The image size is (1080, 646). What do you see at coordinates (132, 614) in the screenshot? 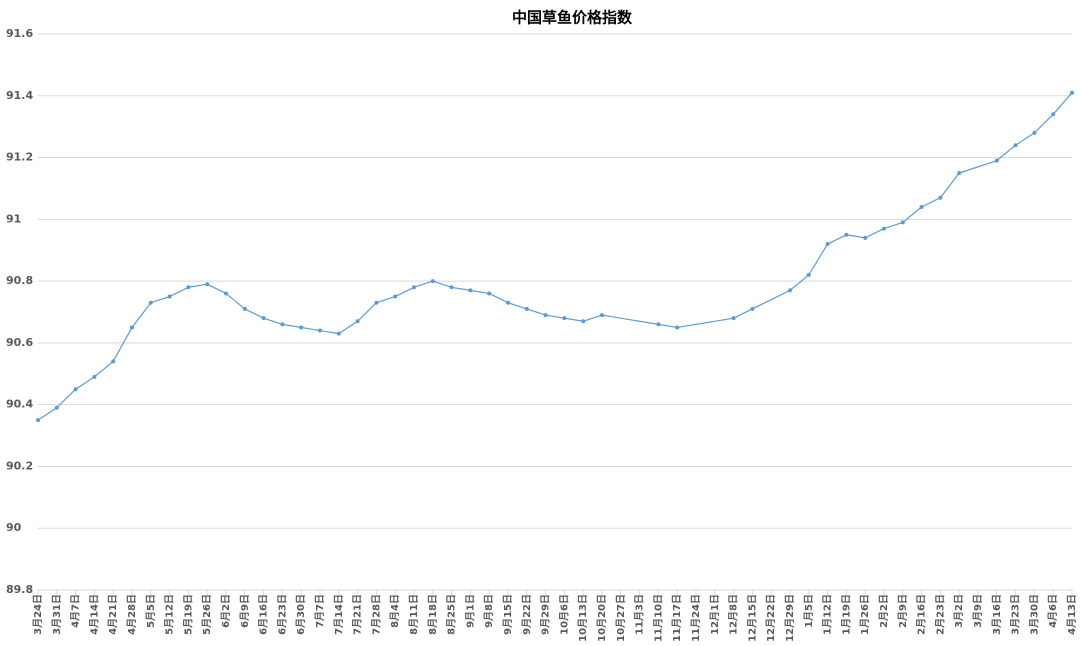
I see `x-tick-label: 4月28日` at bounding box center [132, 614].